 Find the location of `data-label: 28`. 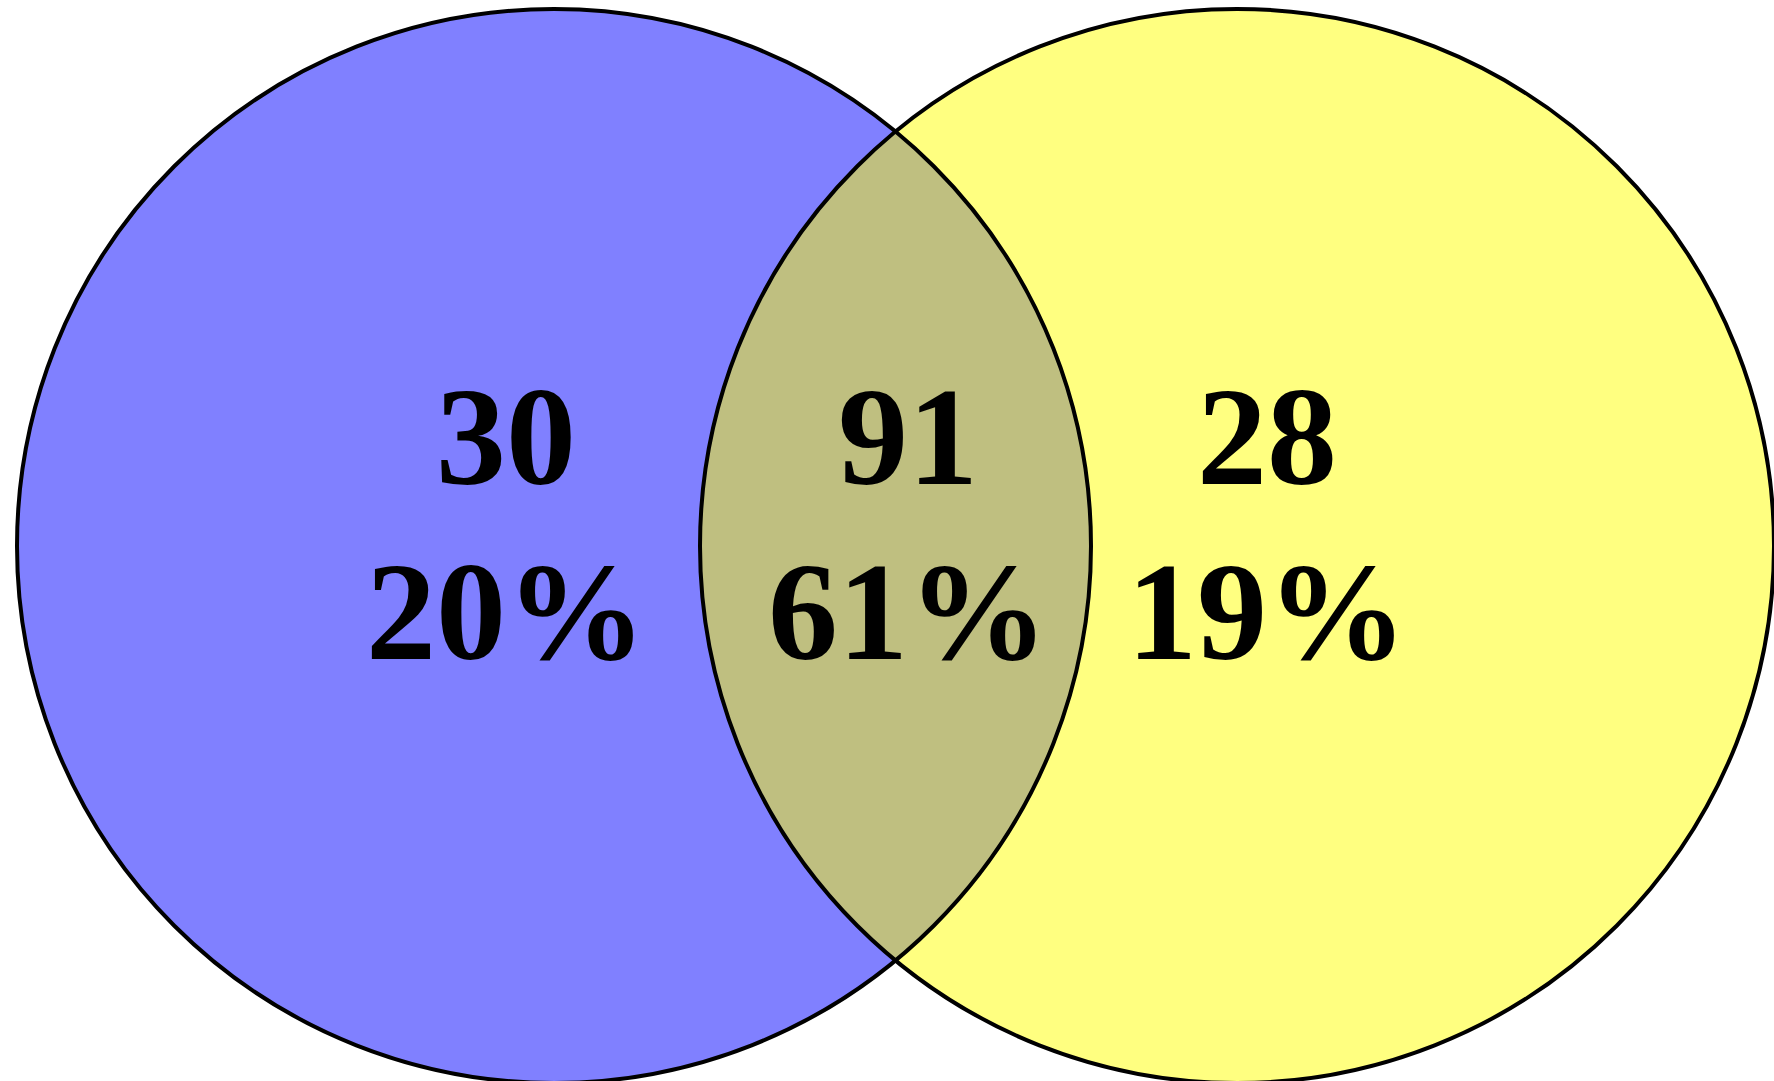

data-label: 28 is located at coordinates (1267, 436).